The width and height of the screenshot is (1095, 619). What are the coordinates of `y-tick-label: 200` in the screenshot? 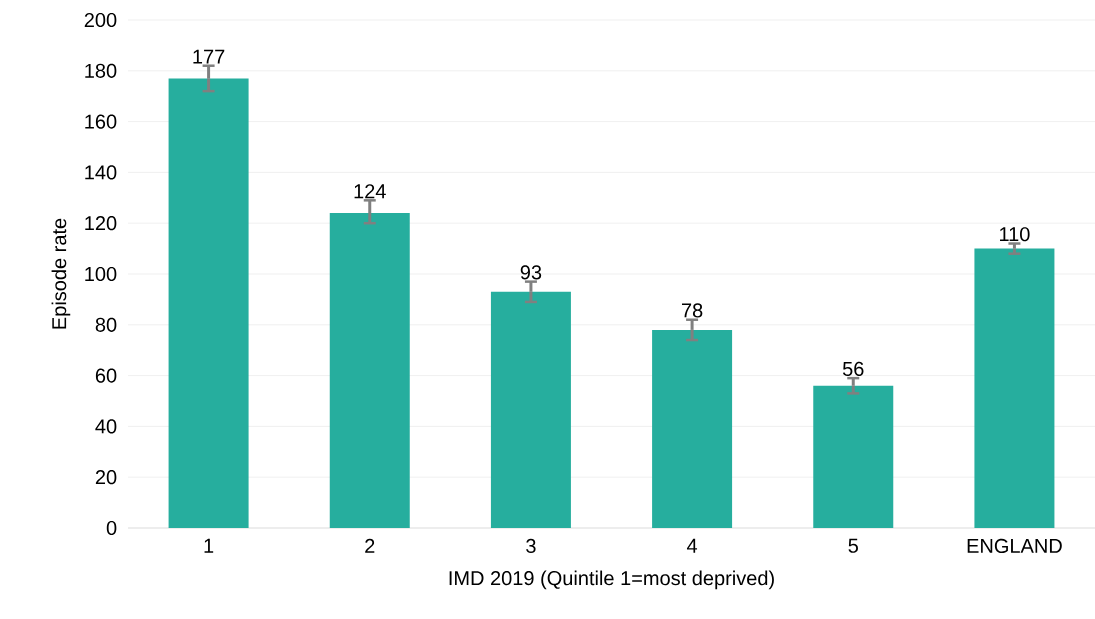 It's located at (100, 20).